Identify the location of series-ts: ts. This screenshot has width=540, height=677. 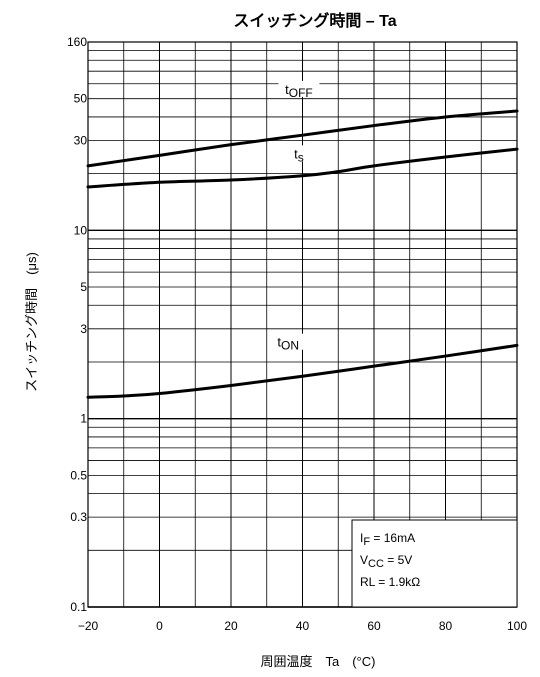
(302, 167).